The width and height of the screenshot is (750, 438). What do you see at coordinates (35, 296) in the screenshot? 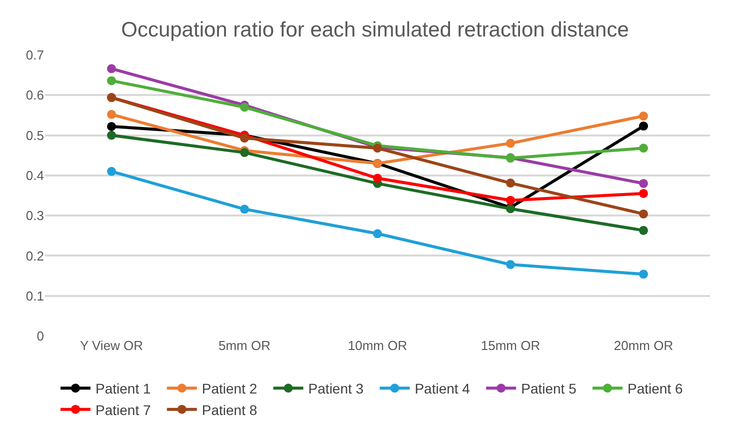
I see `y-tick-label: 0.1` at bounding box center [35, 296].